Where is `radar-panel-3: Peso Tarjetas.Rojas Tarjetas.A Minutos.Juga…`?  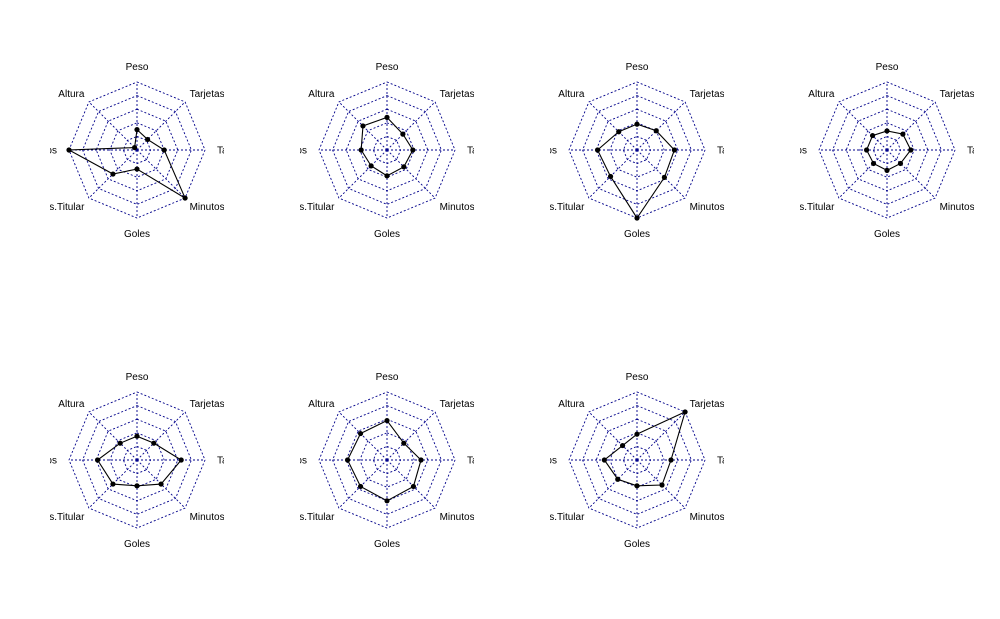
radar-panel-3: Peso Tarjetas.Rojas Tarjetas.A Minutos.Juga… is located at coordinates (636, 151).